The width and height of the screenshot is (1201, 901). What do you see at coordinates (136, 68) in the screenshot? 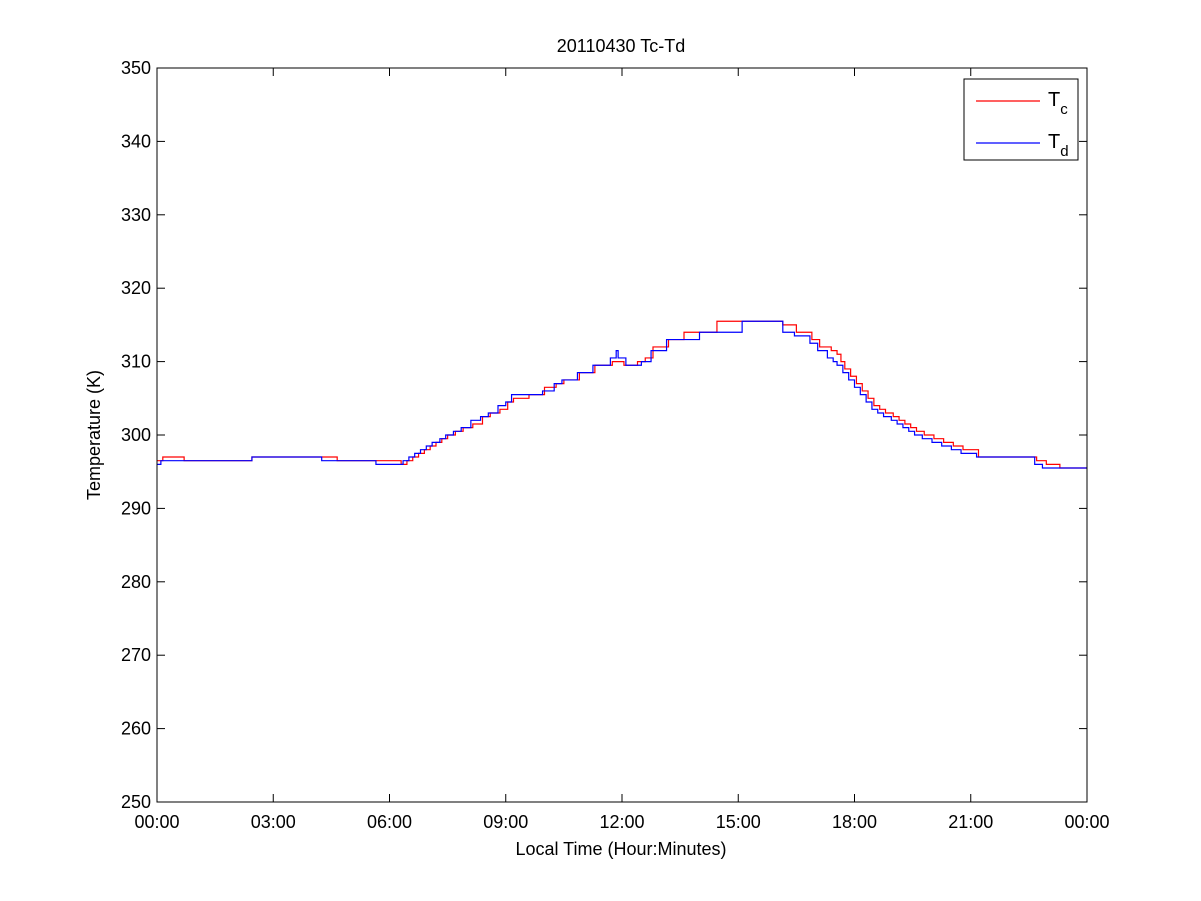
I see `y-tick-label: 350` at bounding box center [136, 68].